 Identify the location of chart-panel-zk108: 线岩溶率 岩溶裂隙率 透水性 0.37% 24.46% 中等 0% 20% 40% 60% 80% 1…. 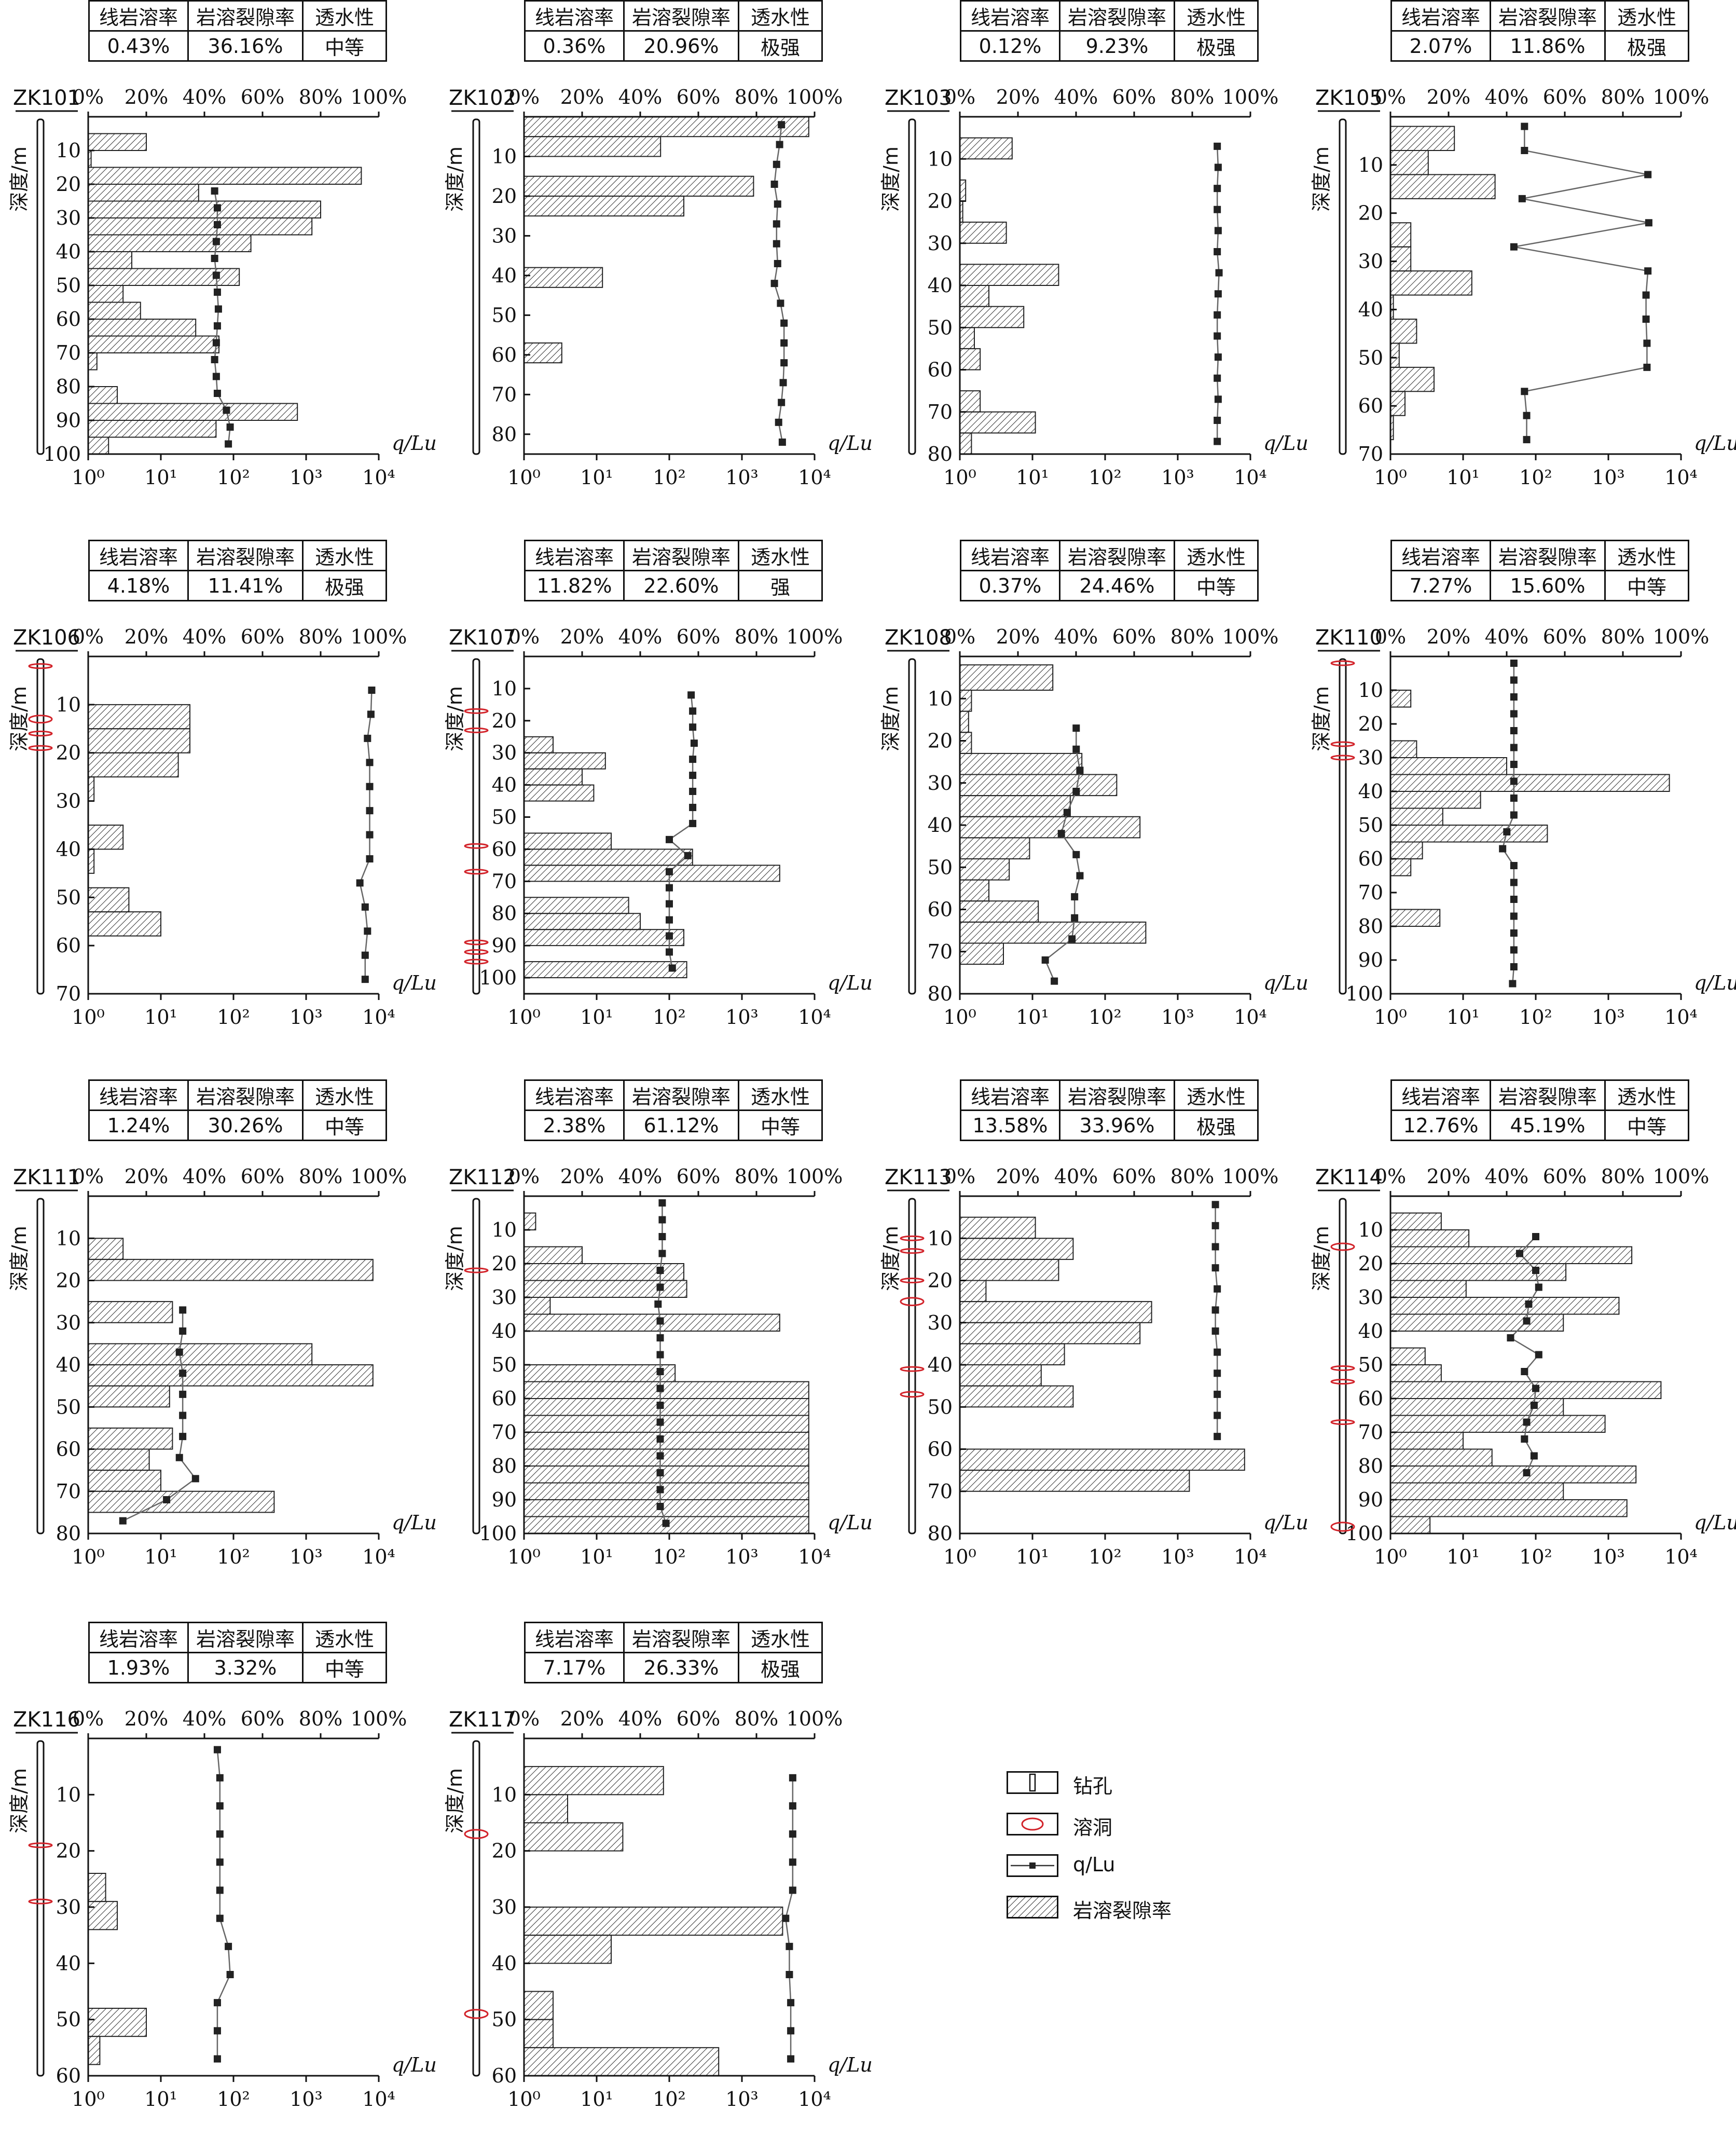
(1094, 804).